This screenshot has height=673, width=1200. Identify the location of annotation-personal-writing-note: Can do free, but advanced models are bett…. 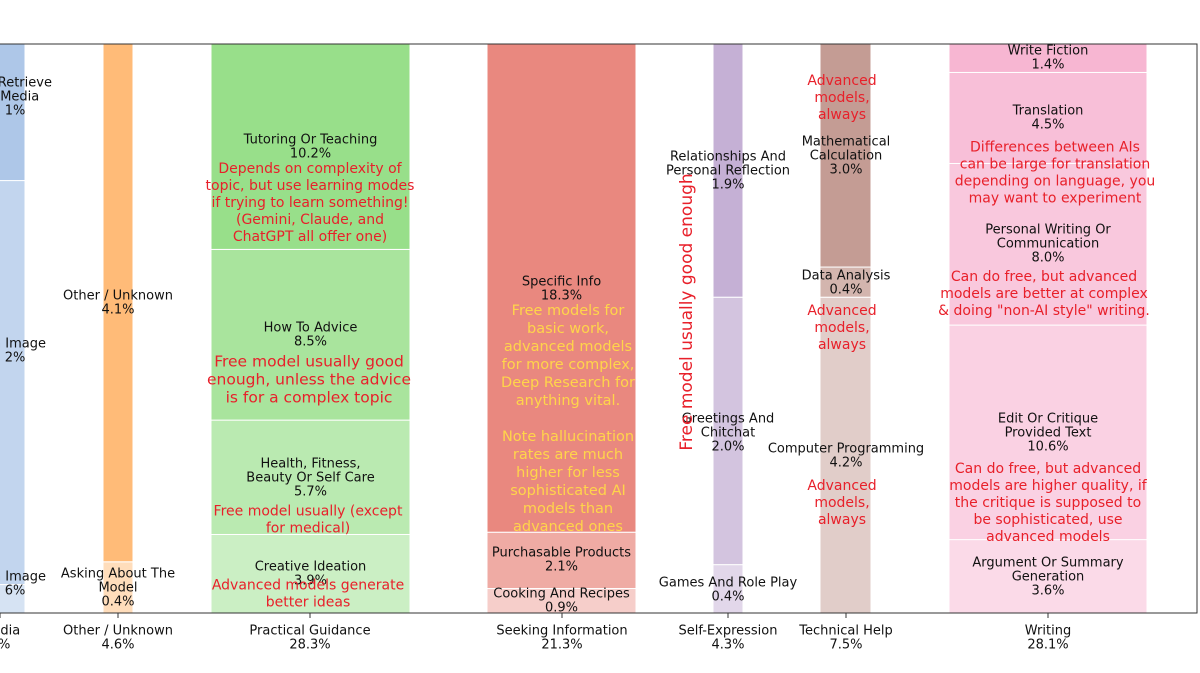
(1044, 294).